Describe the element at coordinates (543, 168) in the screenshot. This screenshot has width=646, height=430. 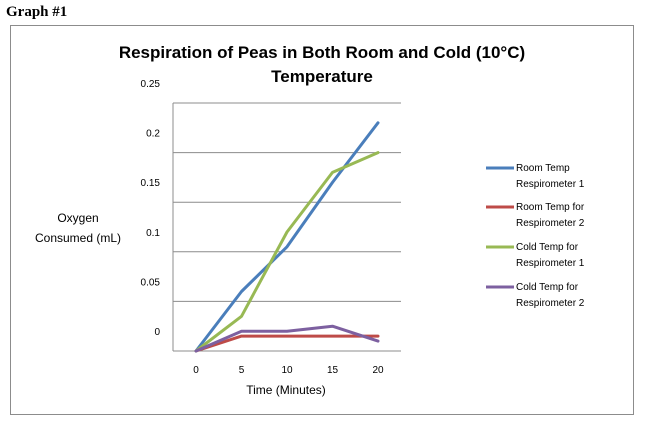
I see `legend-label-1: Room Temp` at that location.